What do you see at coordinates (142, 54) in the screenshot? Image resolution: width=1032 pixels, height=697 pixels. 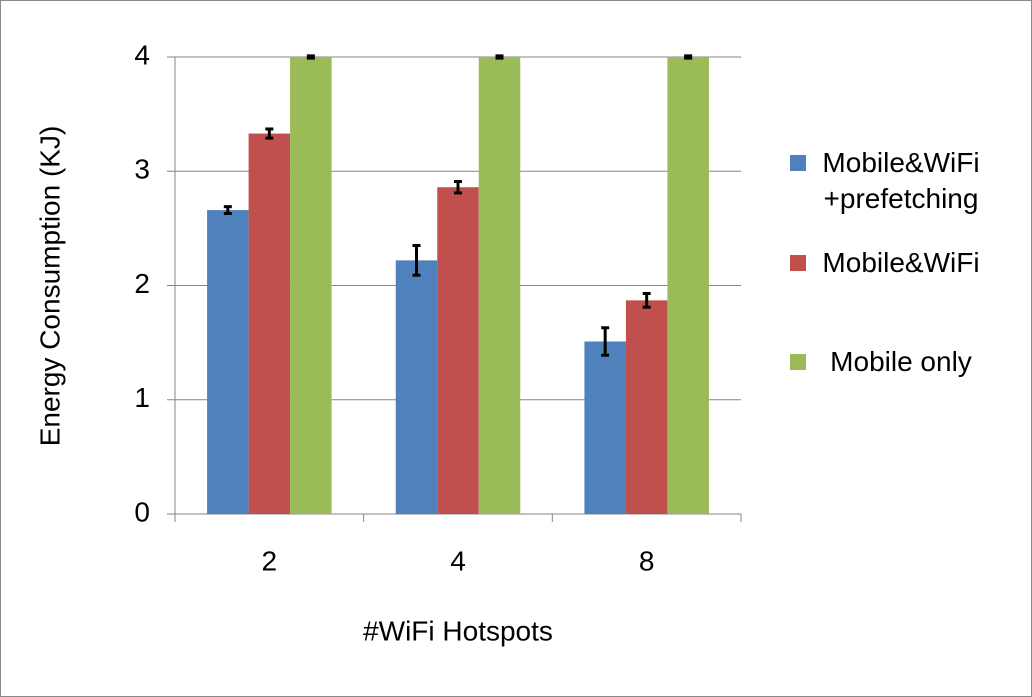 I see `y-tick-label: 4` at bounding box center [142, 54].